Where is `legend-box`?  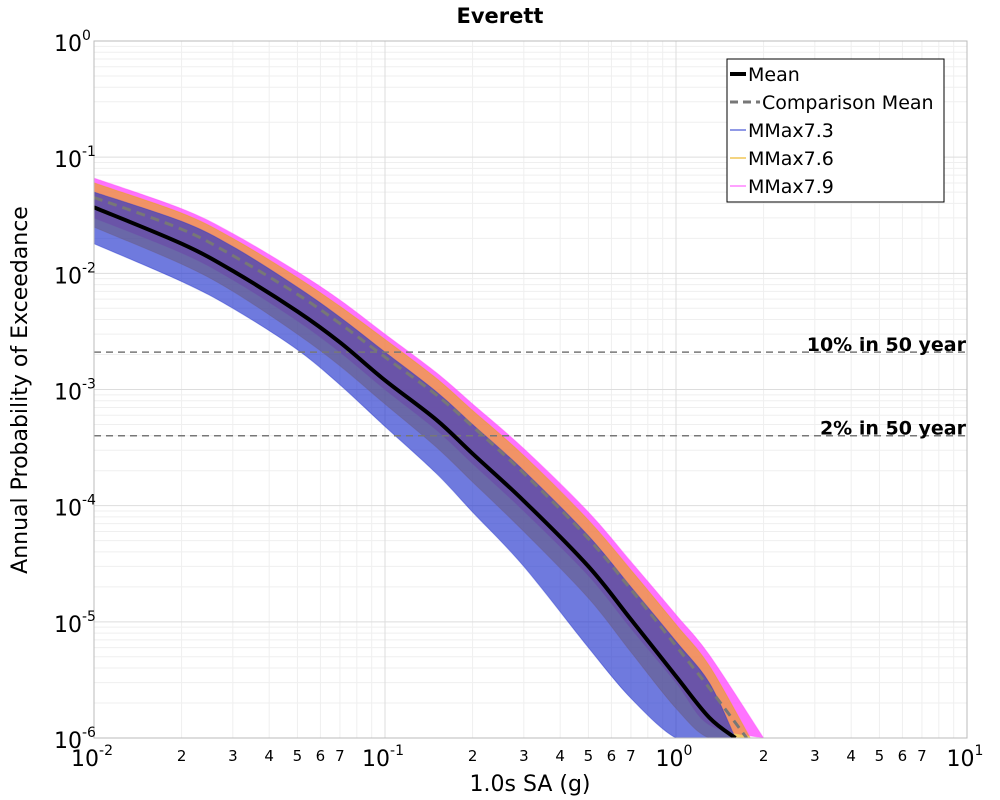 legend-box is located at coordinates (835, 130).